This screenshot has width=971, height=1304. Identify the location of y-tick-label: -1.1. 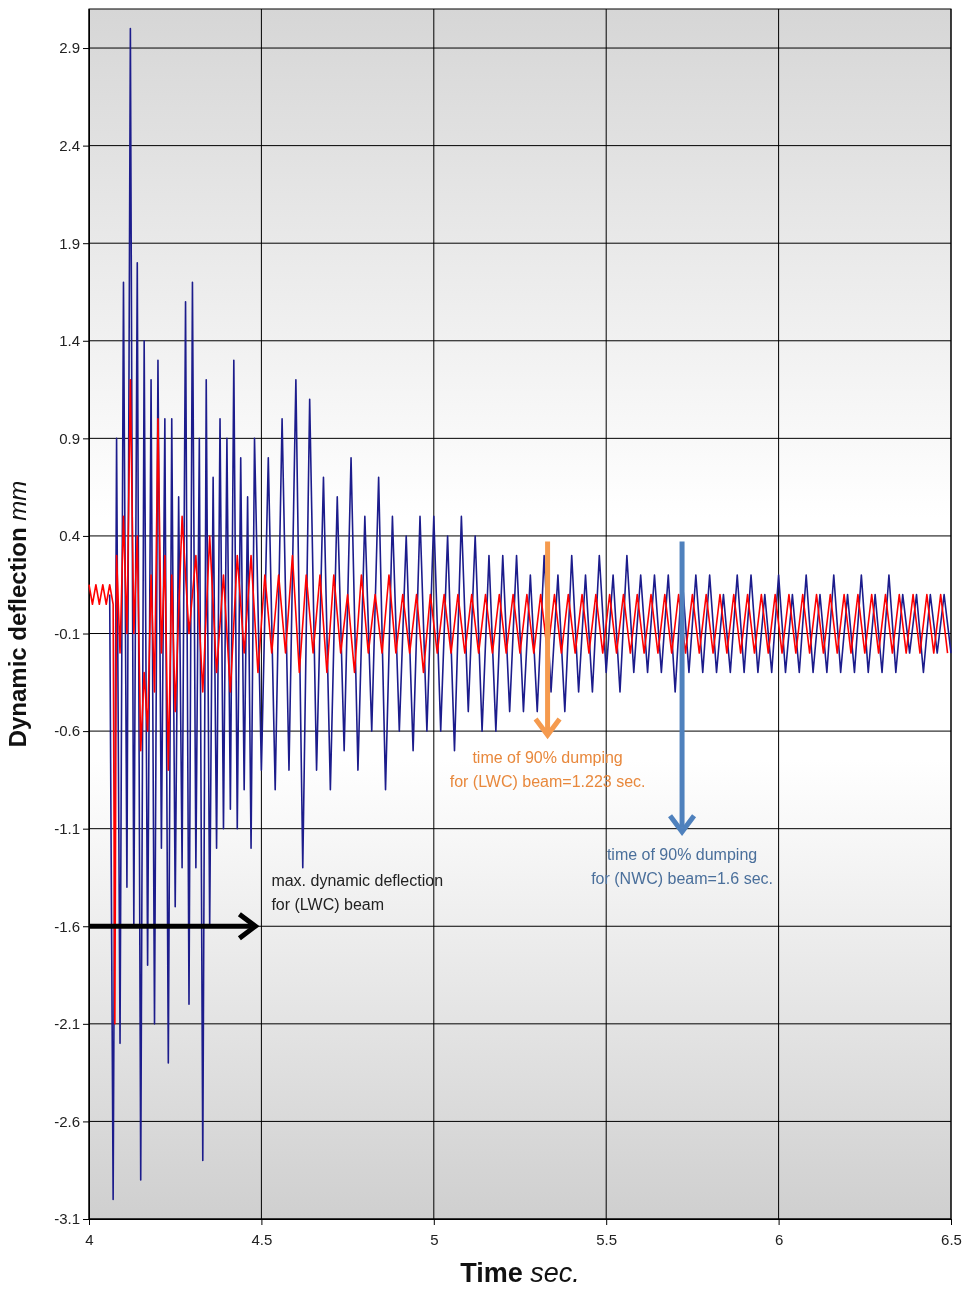
(67, 828).